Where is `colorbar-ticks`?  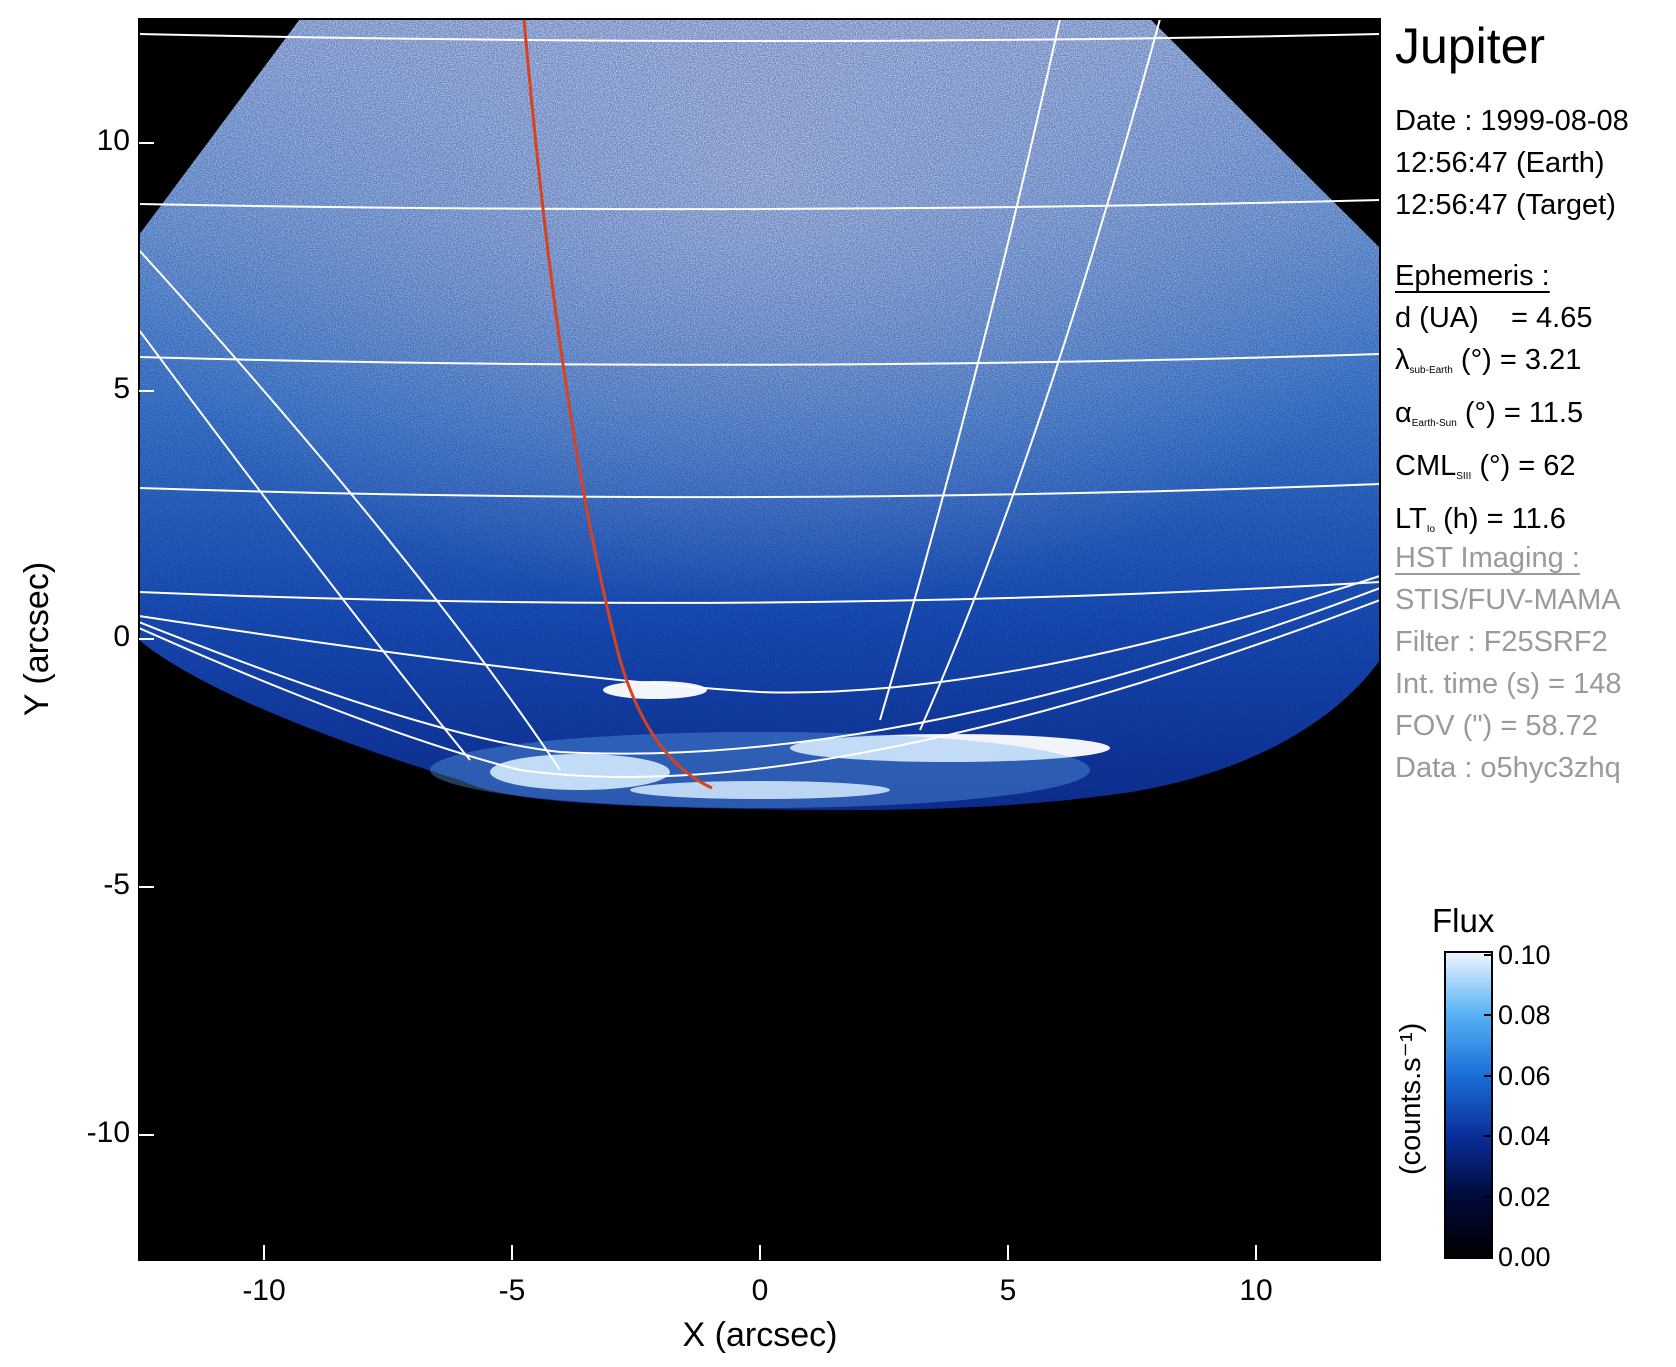 colorbar-ticks is located at coordinates (1488, 1106).